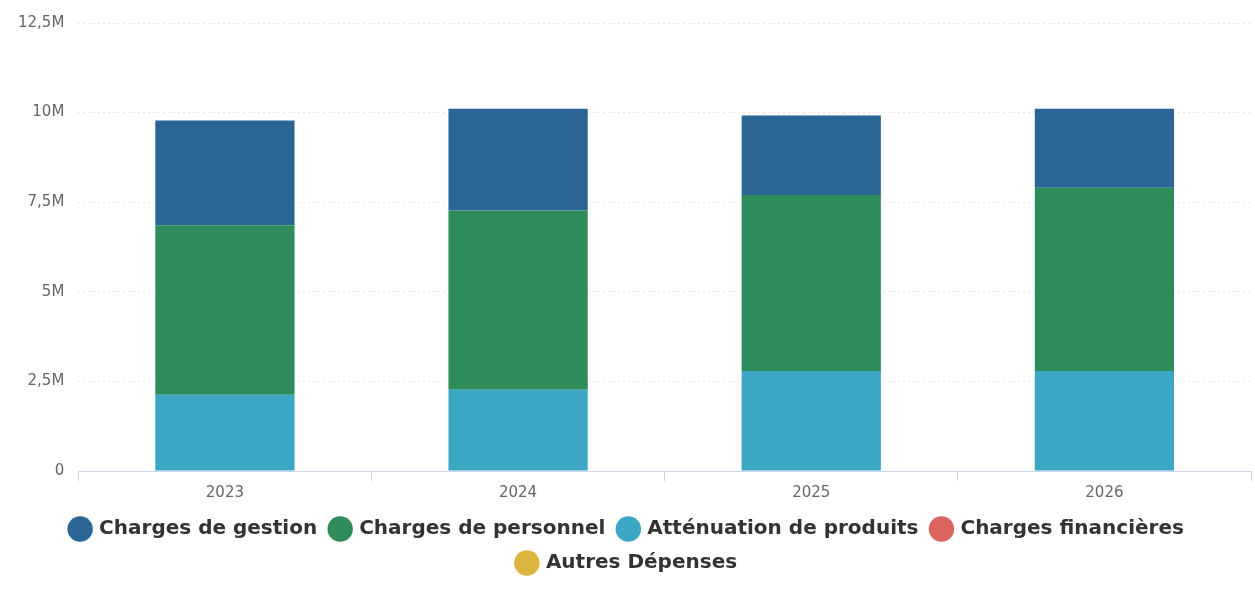  I want to click on y-tick-label: 7,5M, so click(46, 201).